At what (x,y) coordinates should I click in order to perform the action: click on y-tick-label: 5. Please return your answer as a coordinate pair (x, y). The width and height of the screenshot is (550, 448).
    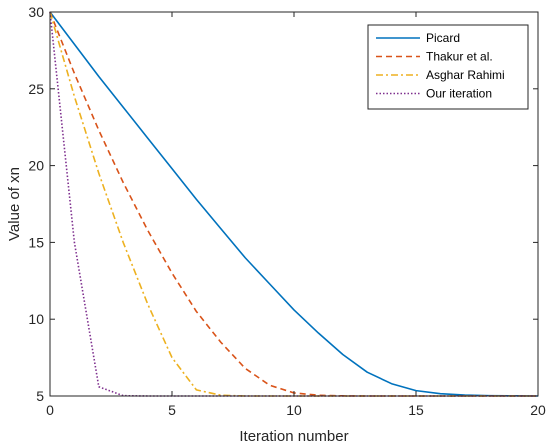
    Looking at the image, I should click on (40, 396).